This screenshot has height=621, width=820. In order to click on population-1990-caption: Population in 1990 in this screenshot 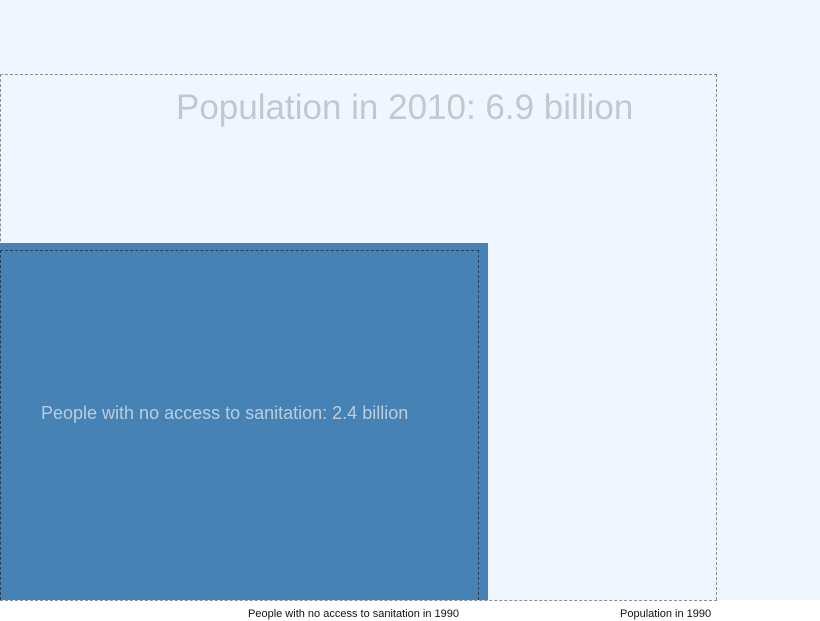, I will do `click(666, 614)`.